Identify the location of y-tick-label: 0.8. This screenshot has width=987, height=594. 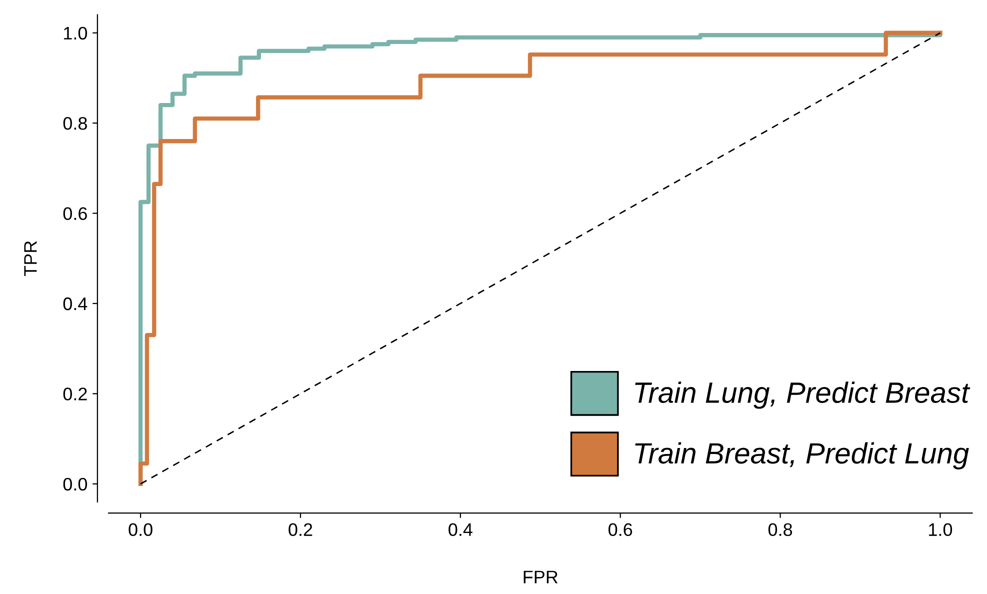
(75, 123).